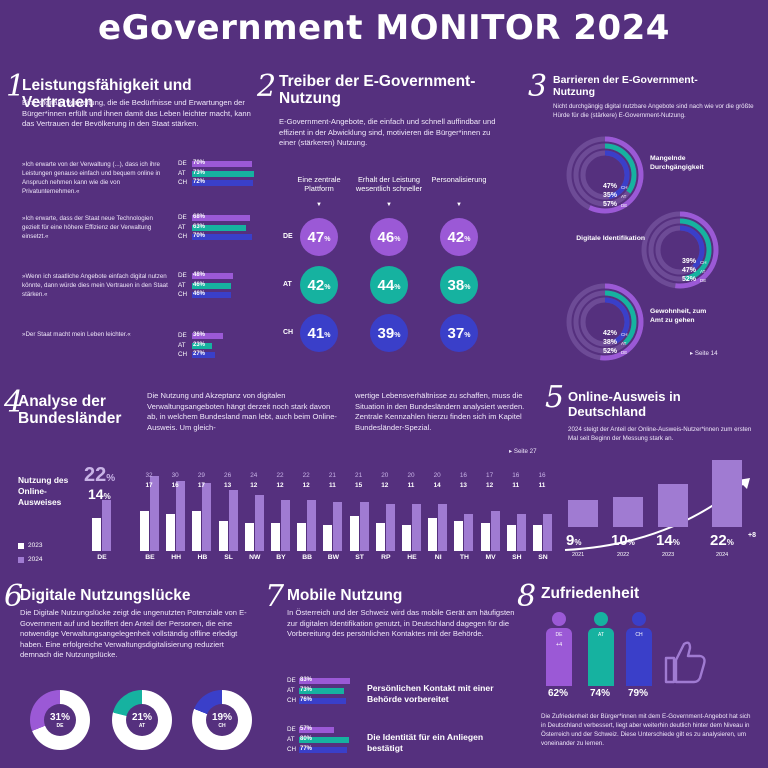 The height and width of the screenshot is (768, 768). Describe the element at coordinates (228, 557) in the screenshot. I see `state-label-SL: SL` at that location.